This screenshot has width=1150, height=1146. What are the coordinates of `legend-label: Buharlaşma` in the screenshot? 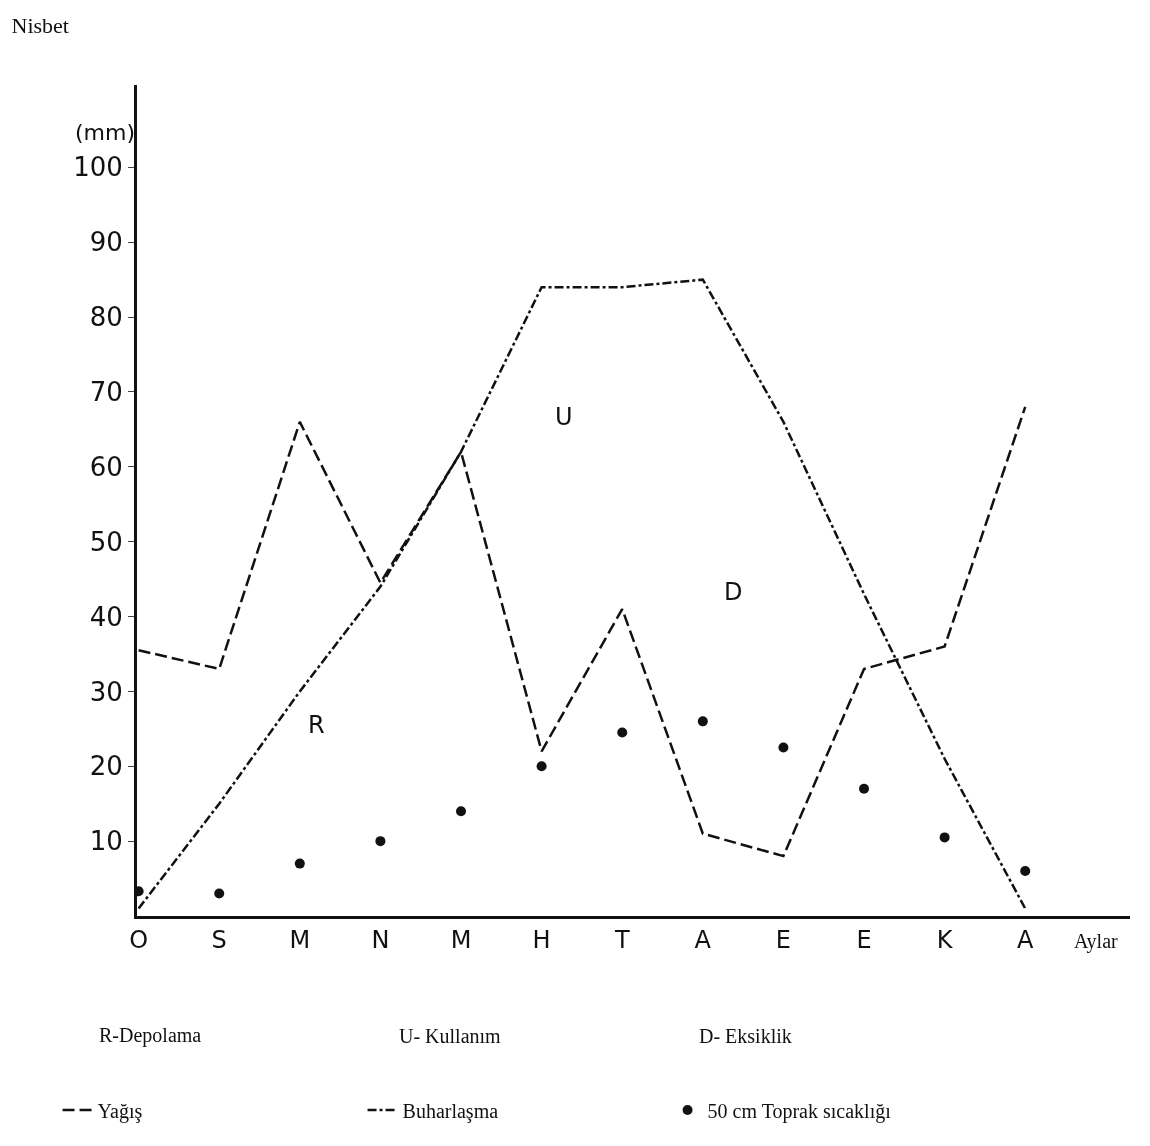 It's located at (450, 1111).